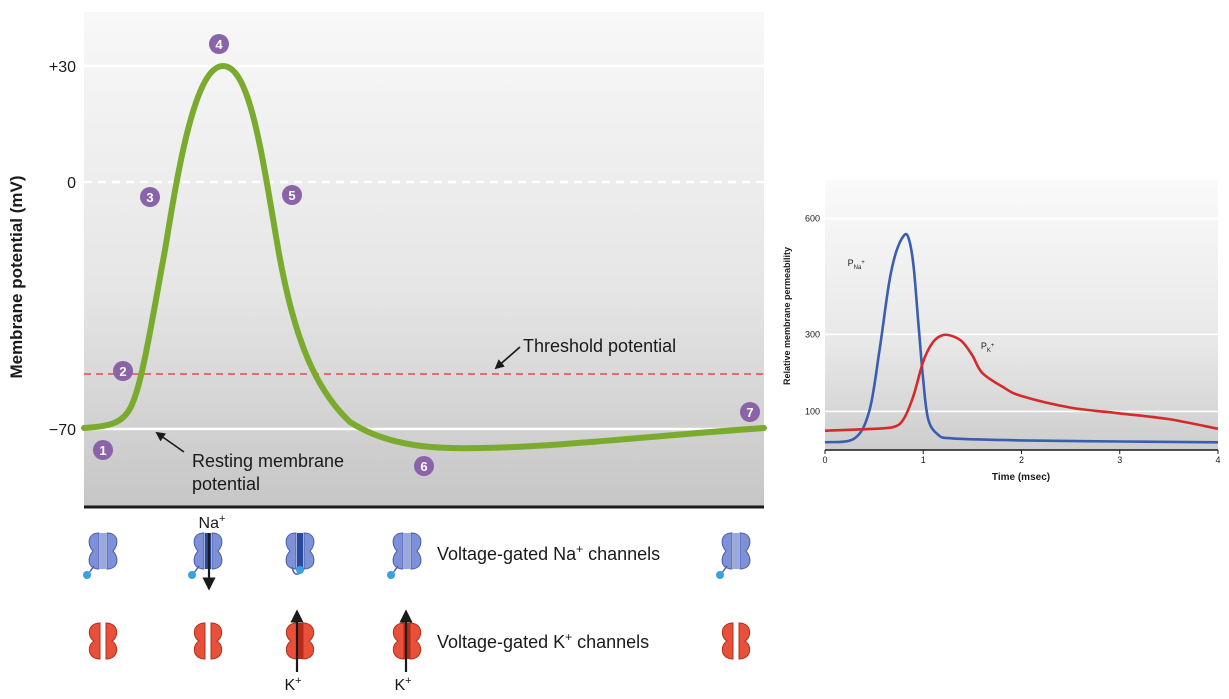 Image resolution: width=1229 pixels, height=699 pixels. I want to click on perm-x-tick-3: 3, so click(1119, 460).